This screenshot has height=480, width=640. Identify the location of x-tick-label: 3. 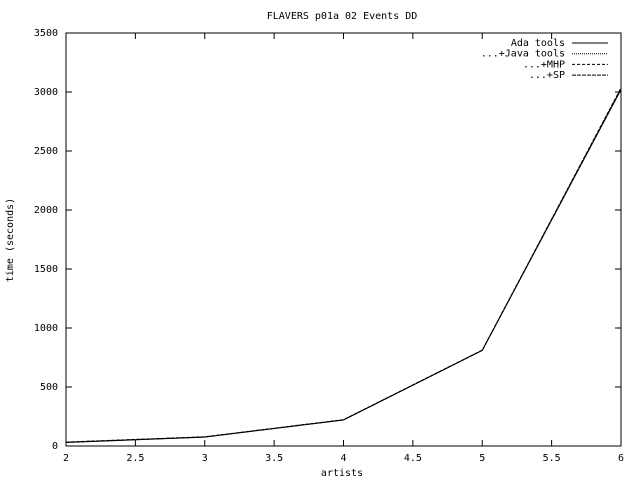
(205, 458).